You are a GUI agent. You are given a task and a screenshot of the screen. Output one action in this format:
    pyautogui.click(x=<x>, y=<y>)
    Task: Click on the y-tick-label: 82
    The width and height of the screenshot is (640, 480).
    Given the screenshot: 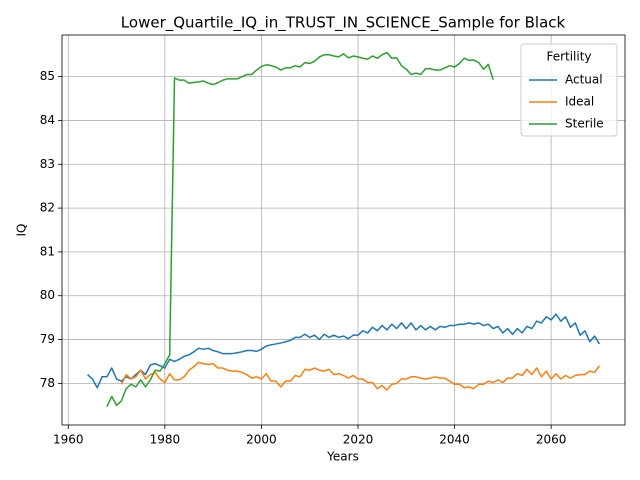 What is the action you would take?
    pyautogui.click(x=47, y=208)
    